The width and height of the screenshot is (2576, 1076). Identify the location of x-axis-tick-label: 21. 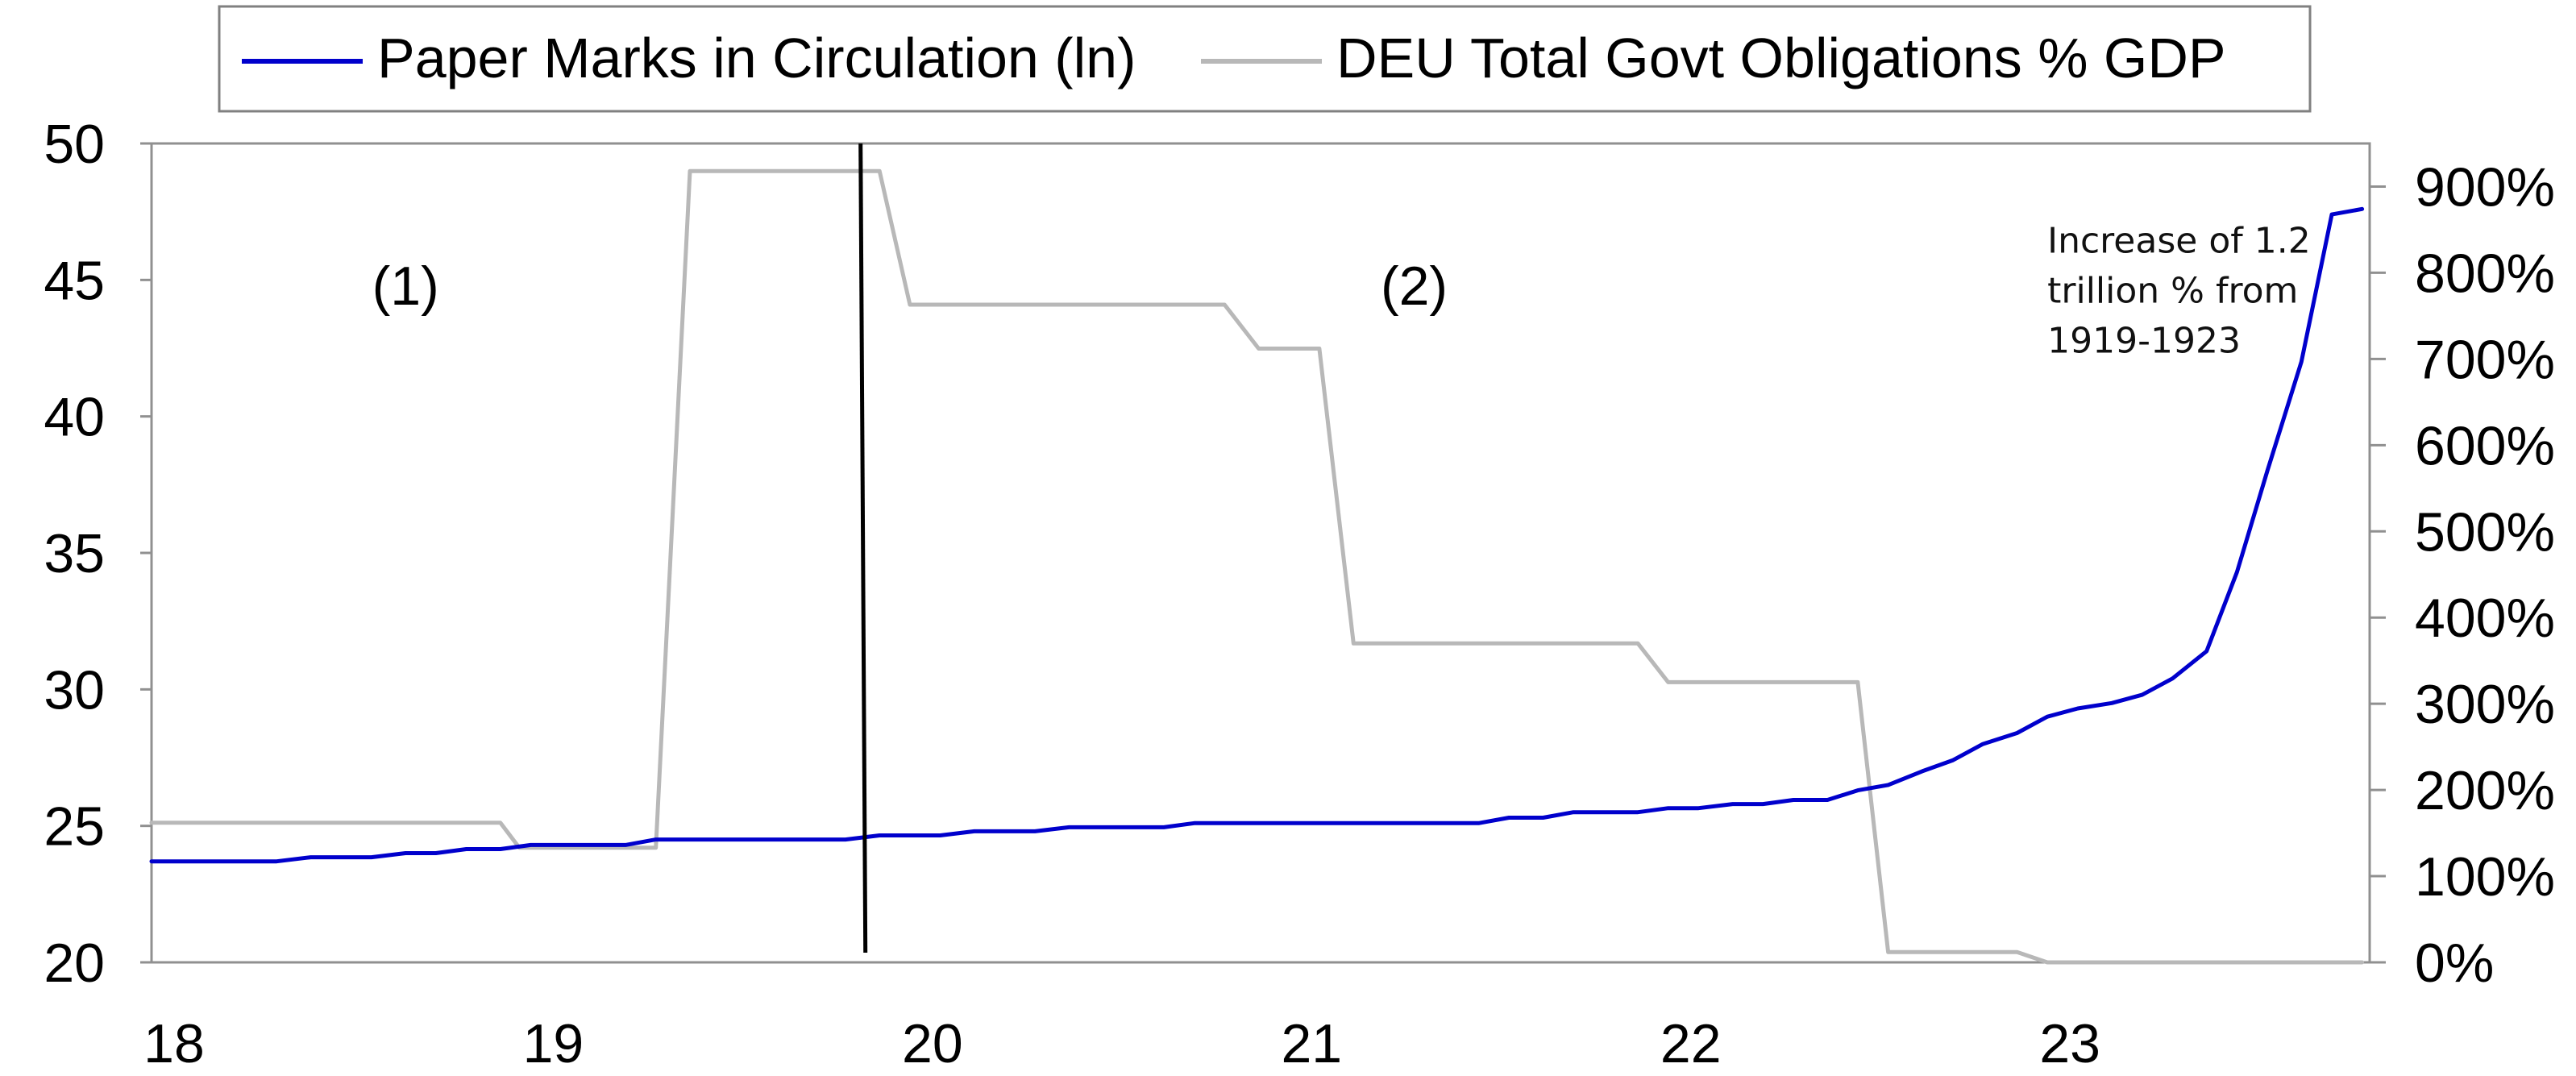
(1311, 1043).